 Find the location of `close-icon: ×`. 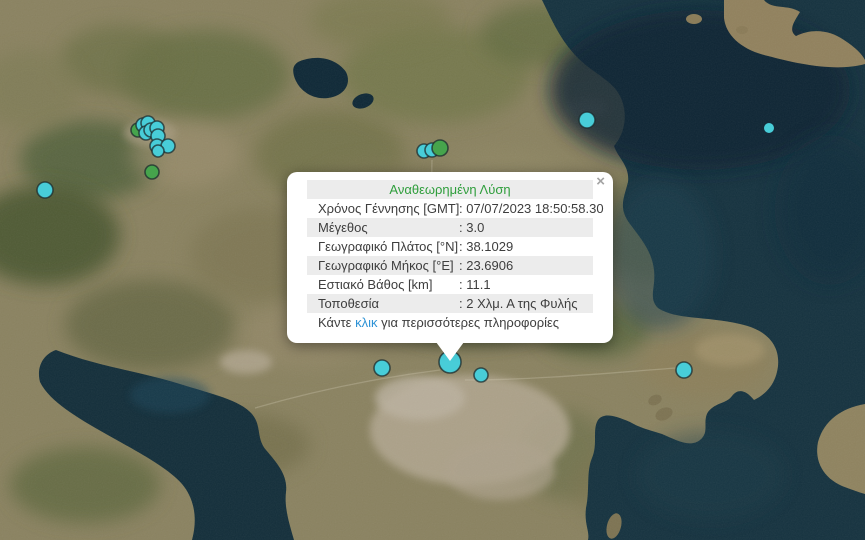

close-icon: × is located at coordinates (600, 181).